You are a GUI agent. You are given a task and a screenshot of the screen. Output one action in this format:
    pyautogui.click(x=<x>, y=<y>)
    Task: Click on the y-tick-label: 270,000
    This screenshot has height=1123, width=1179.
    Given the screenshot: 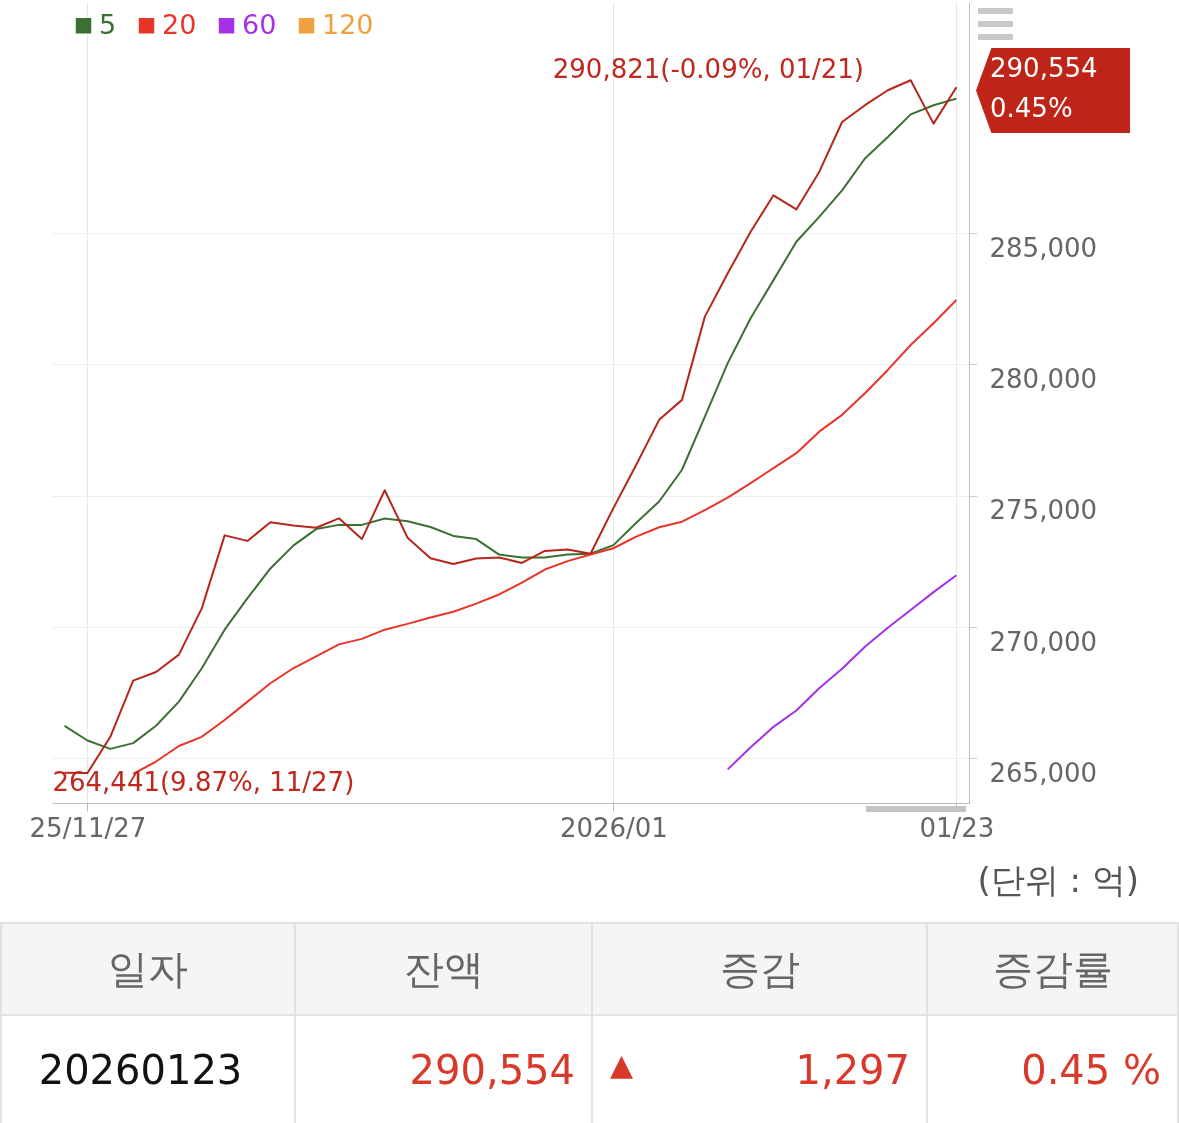 What is the action you would take?
    pyautogui.click(x=1043, y=641)
    